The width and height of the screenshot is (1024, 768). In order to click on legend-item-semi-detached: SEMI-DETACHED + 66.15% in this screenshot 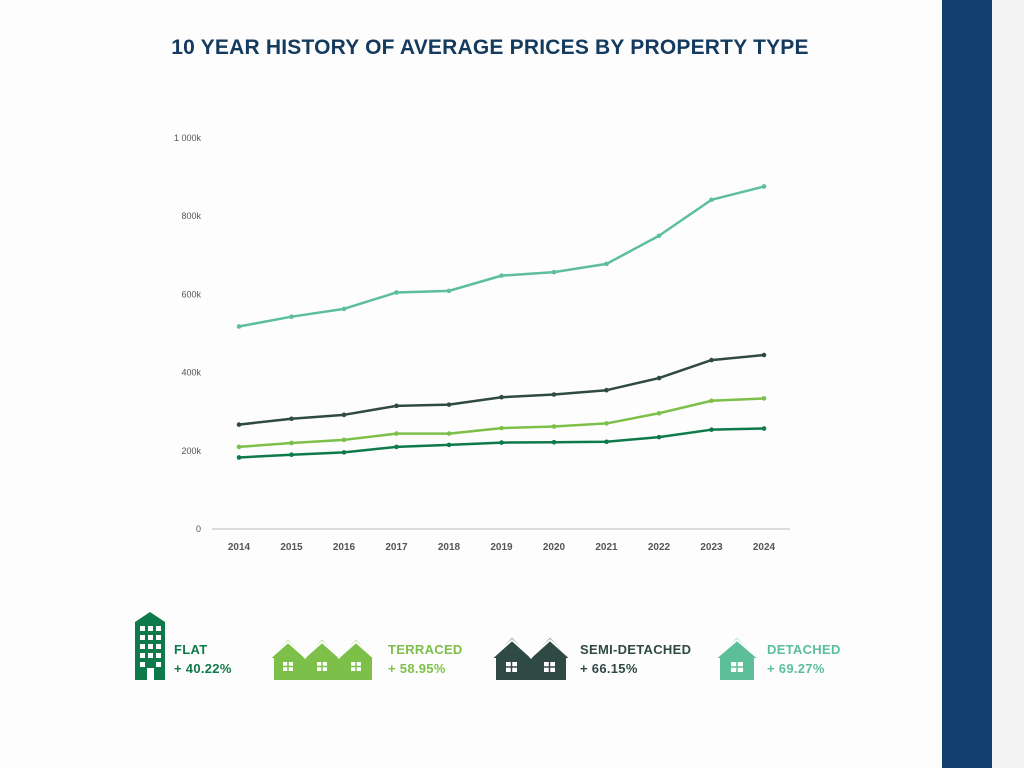, I will do `click(600, 648)`.